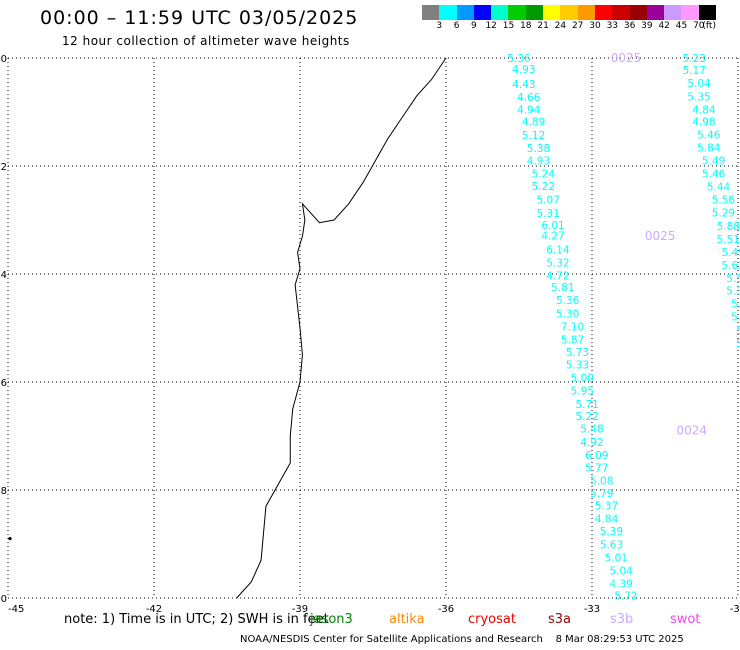  I want to click on longitude-label: -45, so click(16, 609).